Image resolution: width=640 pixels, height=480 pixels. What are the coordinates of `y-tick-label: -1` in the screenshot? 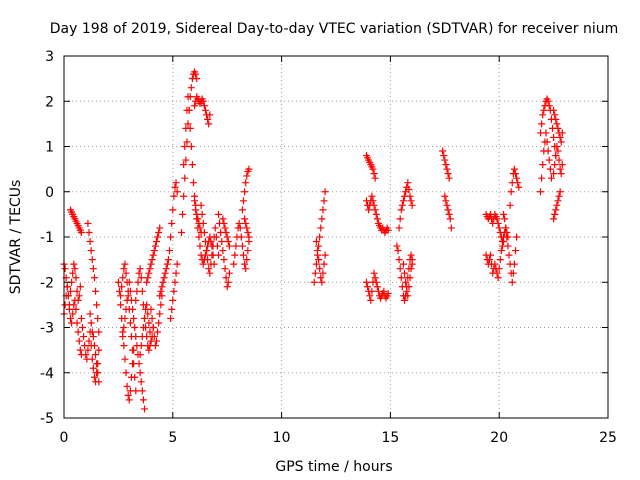 It's located at (47, 238).